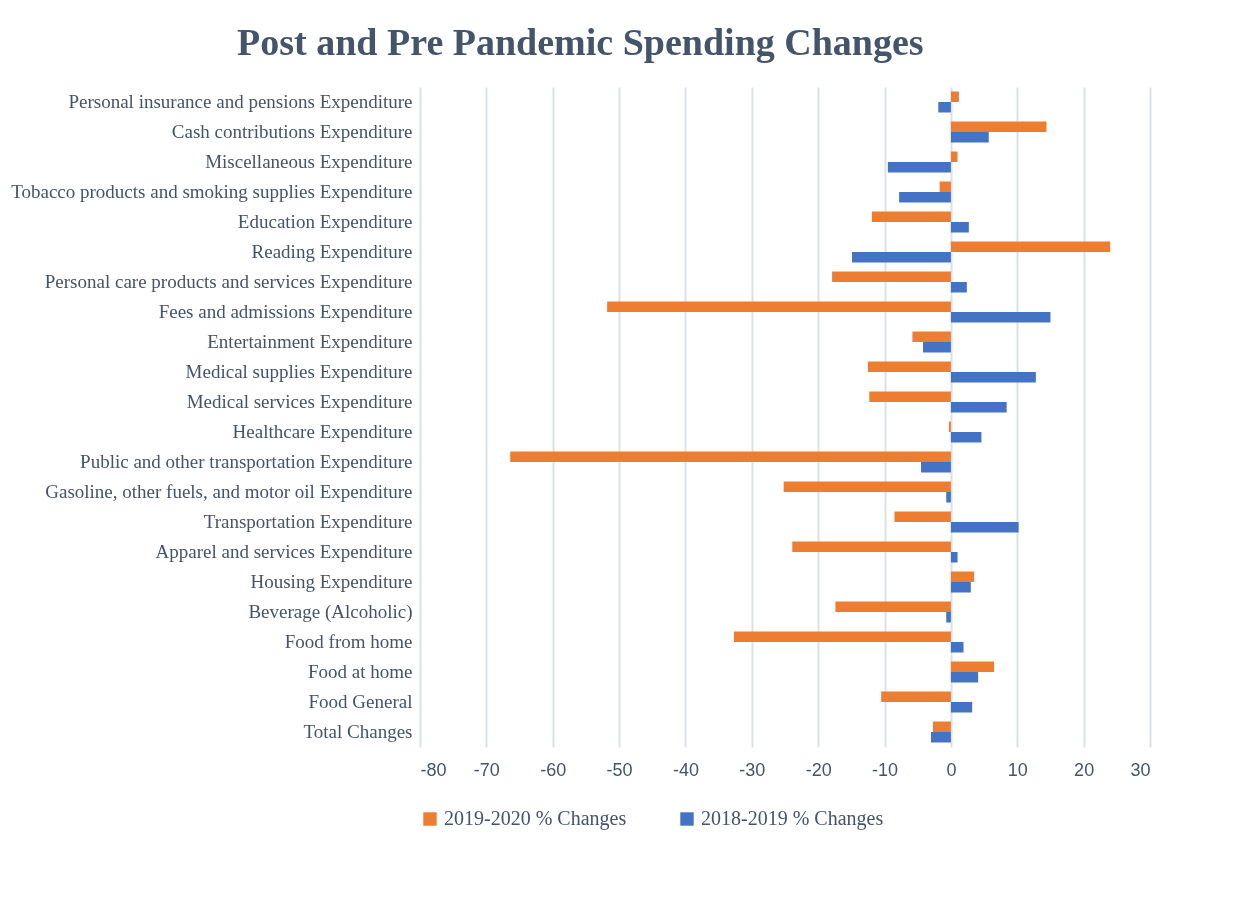  I want to click on y-tick-label: Tobacco products and smoking supplies Expenditure, so click(212, 191).